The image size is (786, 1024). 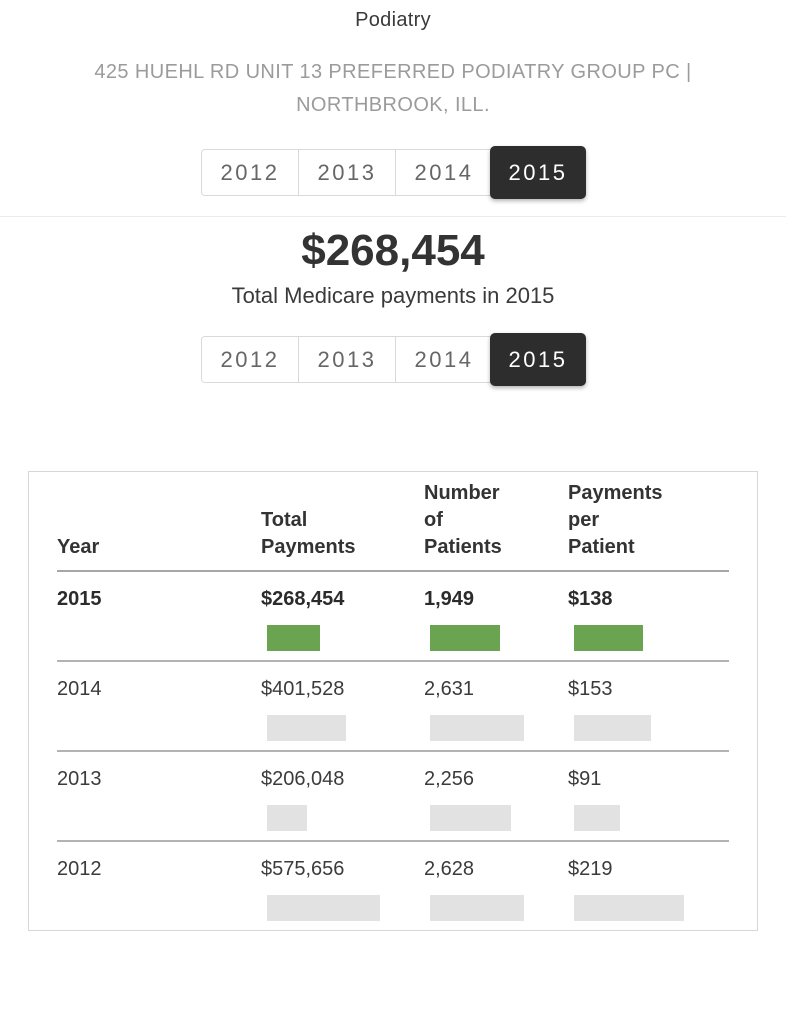 What do you see at coordinates (393, 250) in the screenshot?
I see `total-amount: $268,454` at bounding box center [393, 250].